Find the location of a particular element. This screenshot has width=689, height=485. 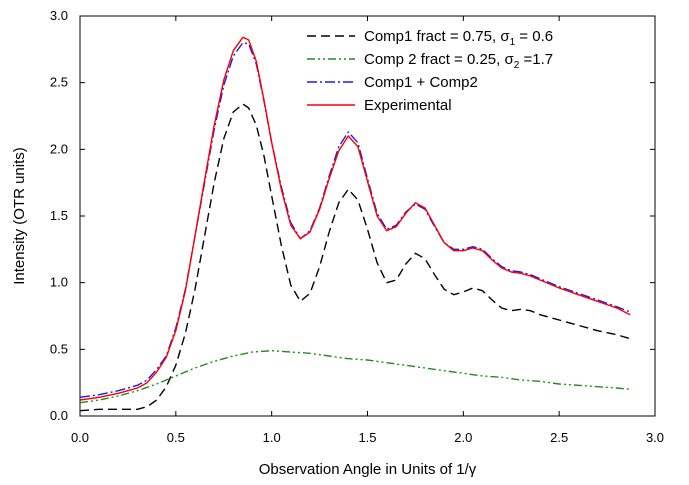

y-tick-label: 2.5 is located at coordinates (59, 82).